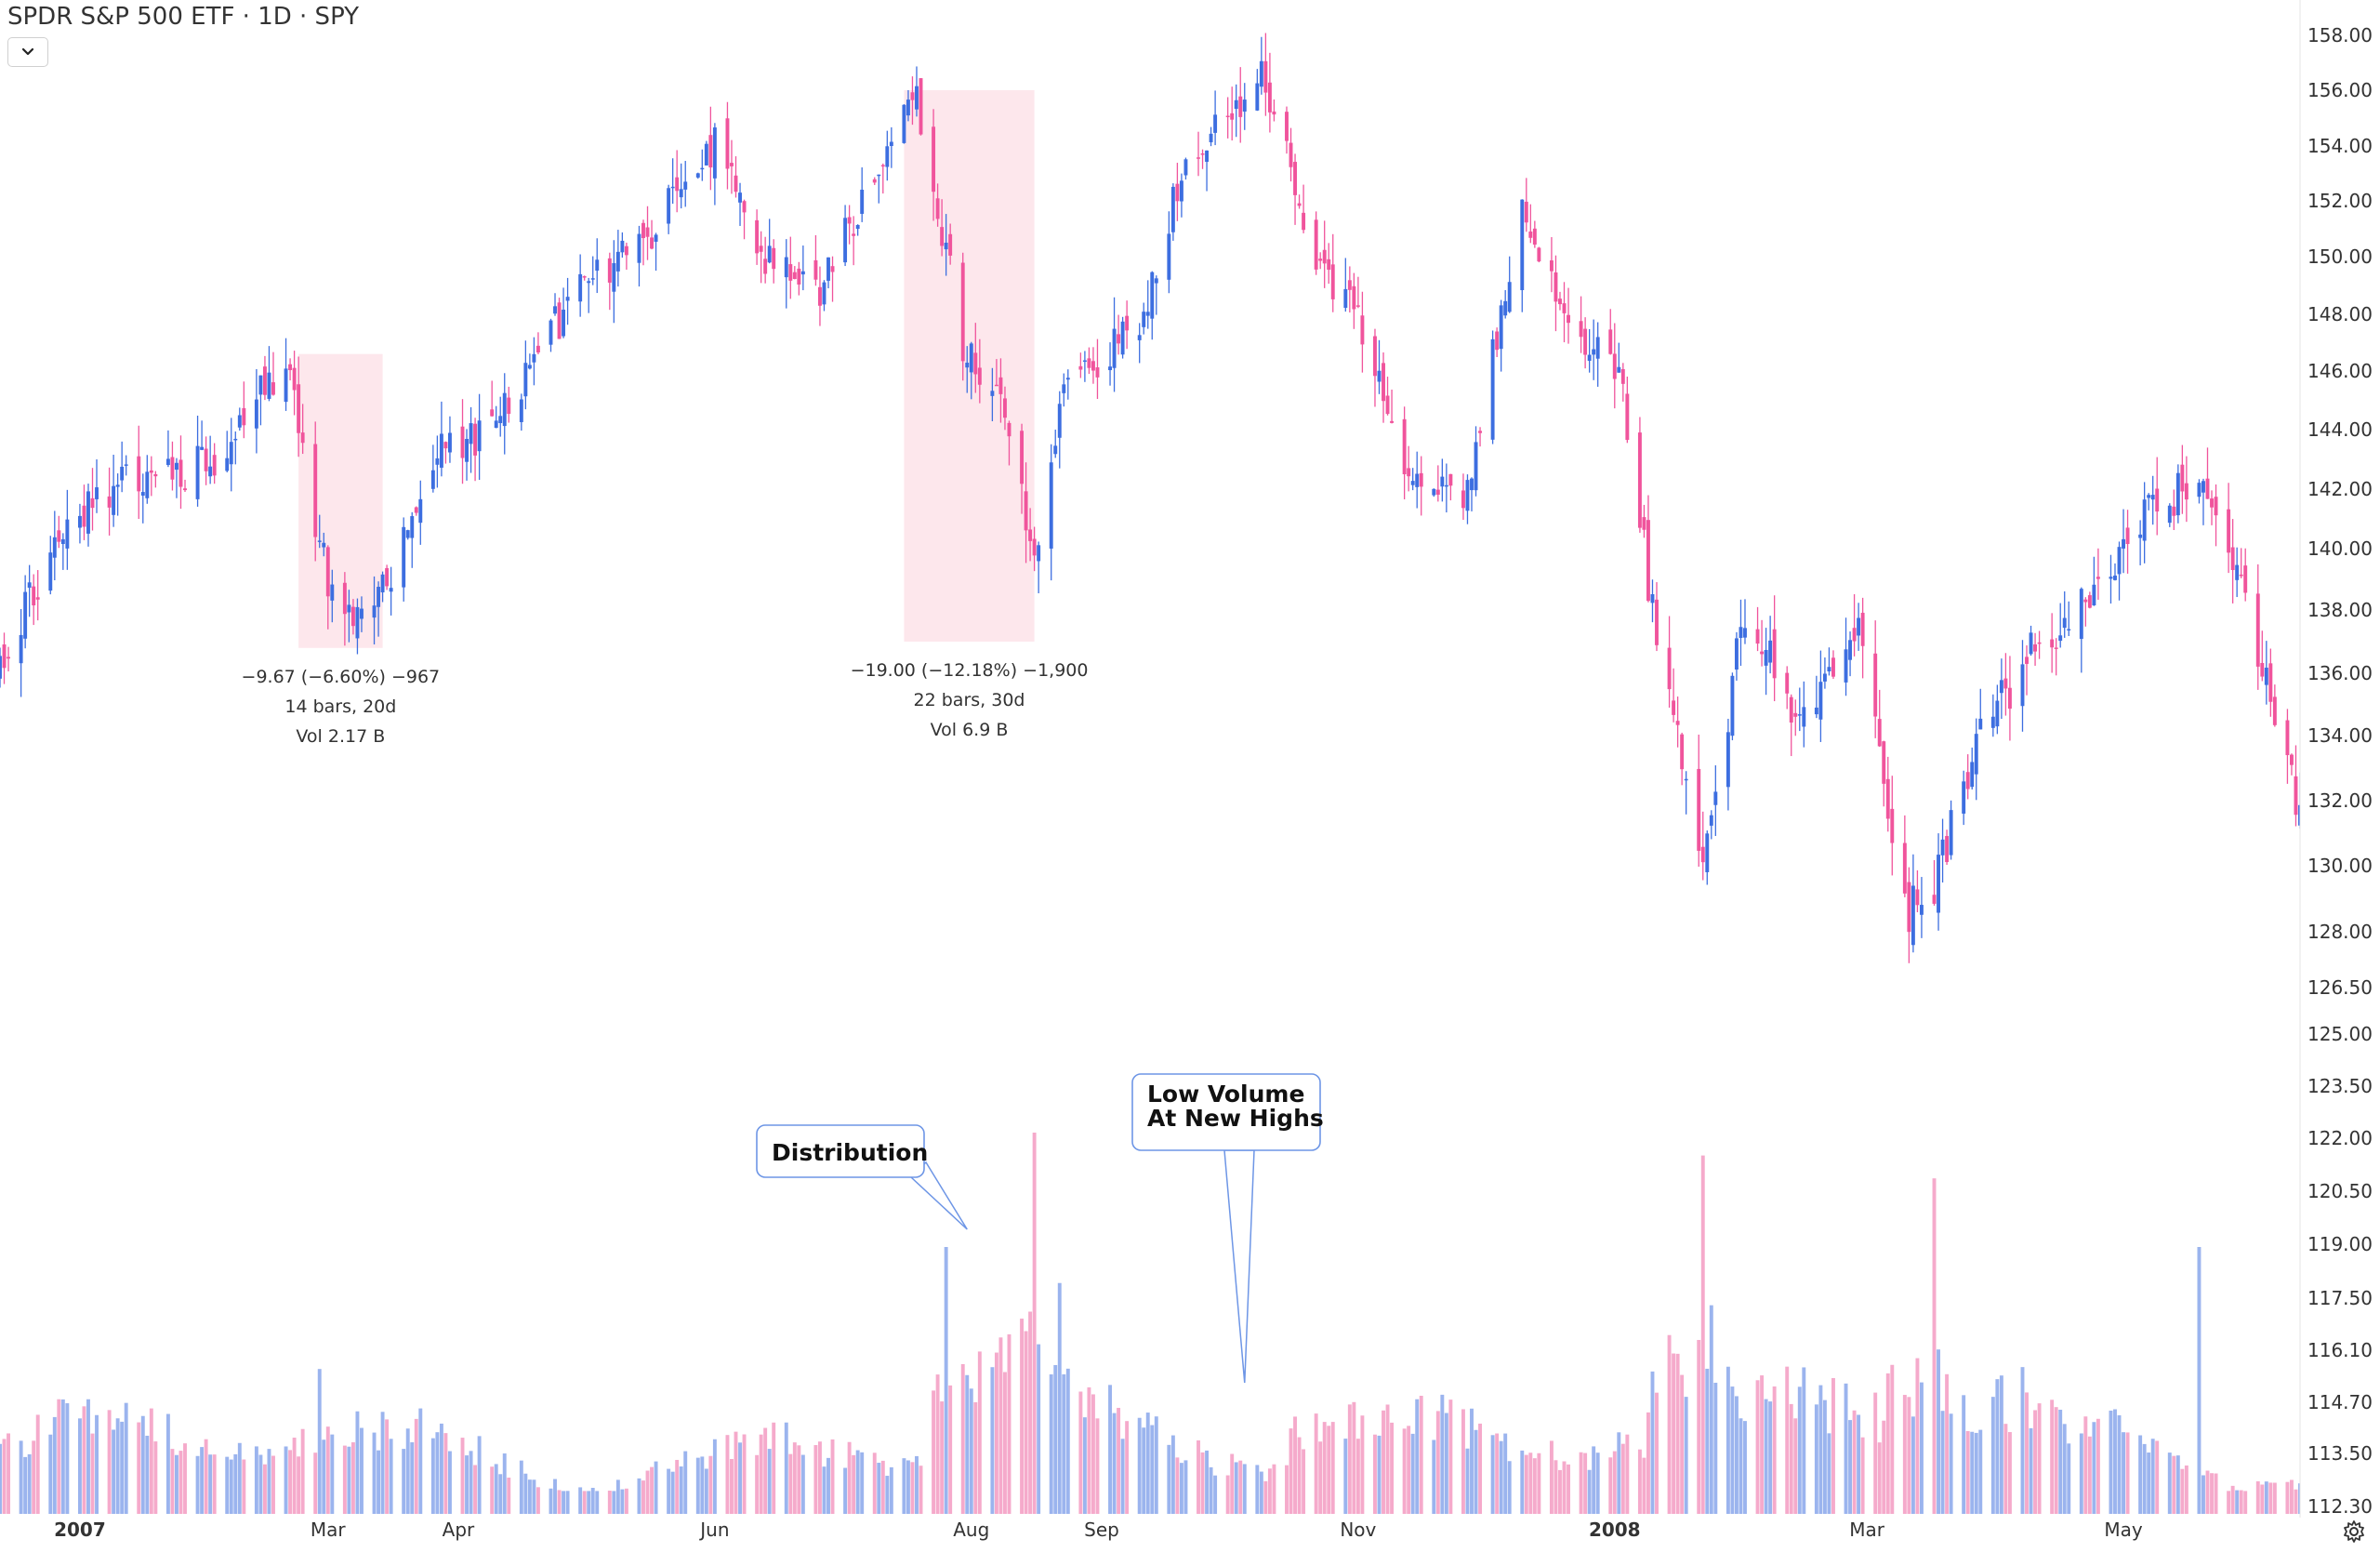  What do you see at coordinates (2340, 146) in the screenshot?
I see `price-tick-label: 154.00` at bounding box center [2340, 146].